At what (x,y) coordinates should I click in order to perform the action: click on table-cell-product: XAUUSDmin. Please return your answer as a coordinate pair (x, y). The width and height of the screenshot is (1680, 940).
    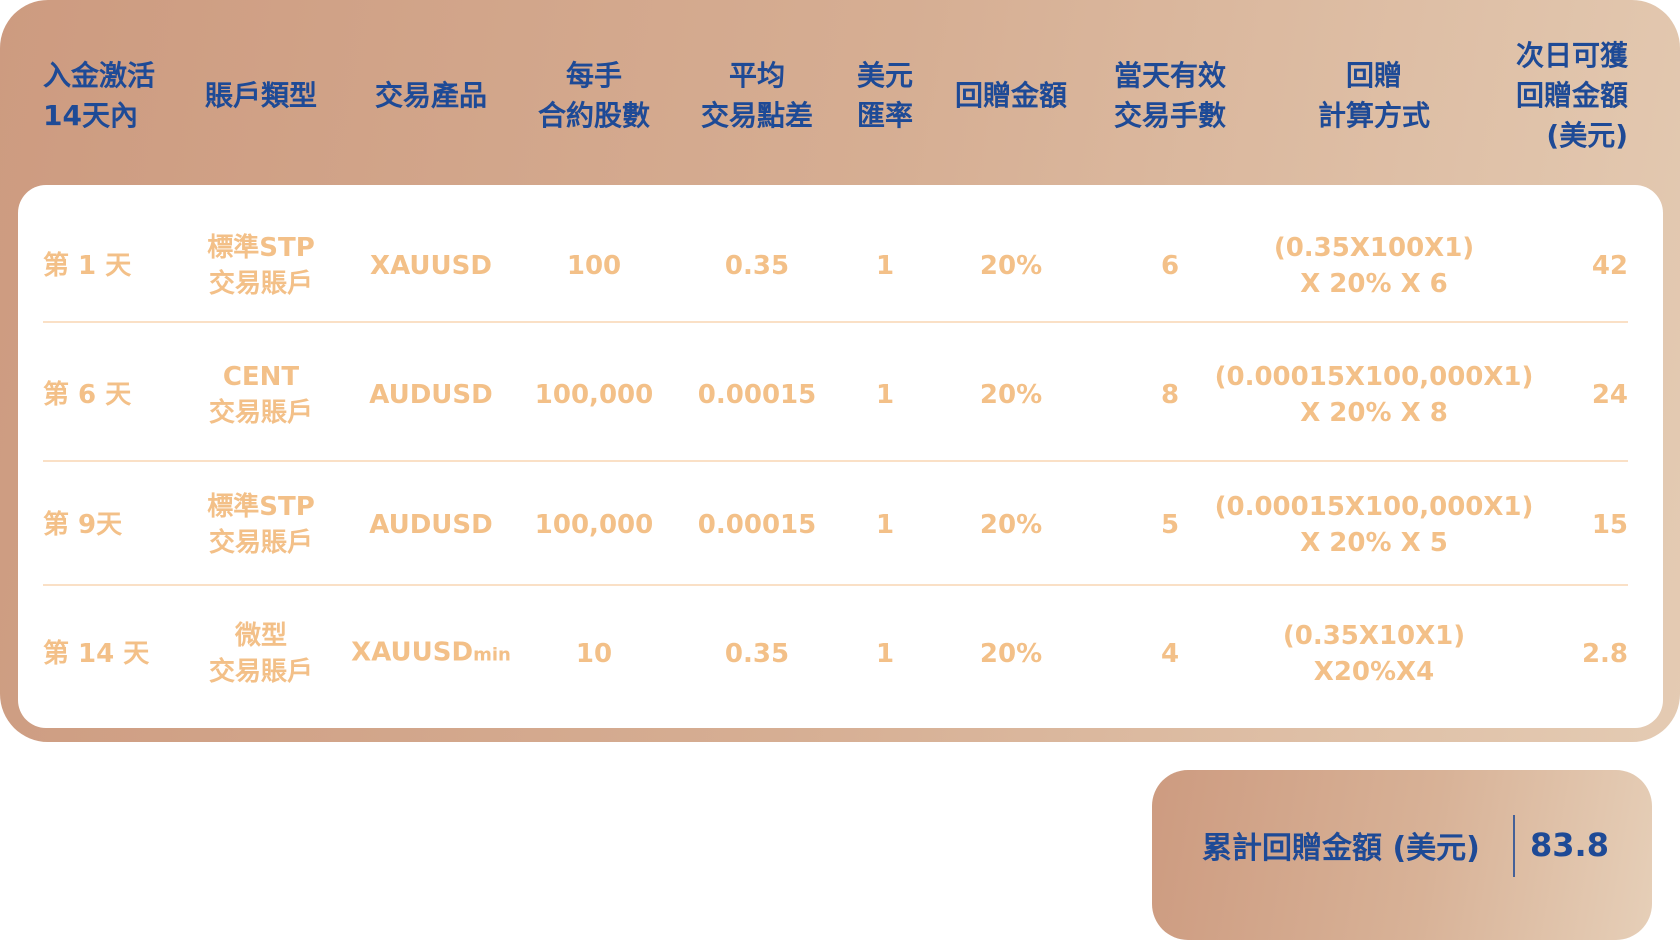
    Looking at the image, I should click on (431, 652).